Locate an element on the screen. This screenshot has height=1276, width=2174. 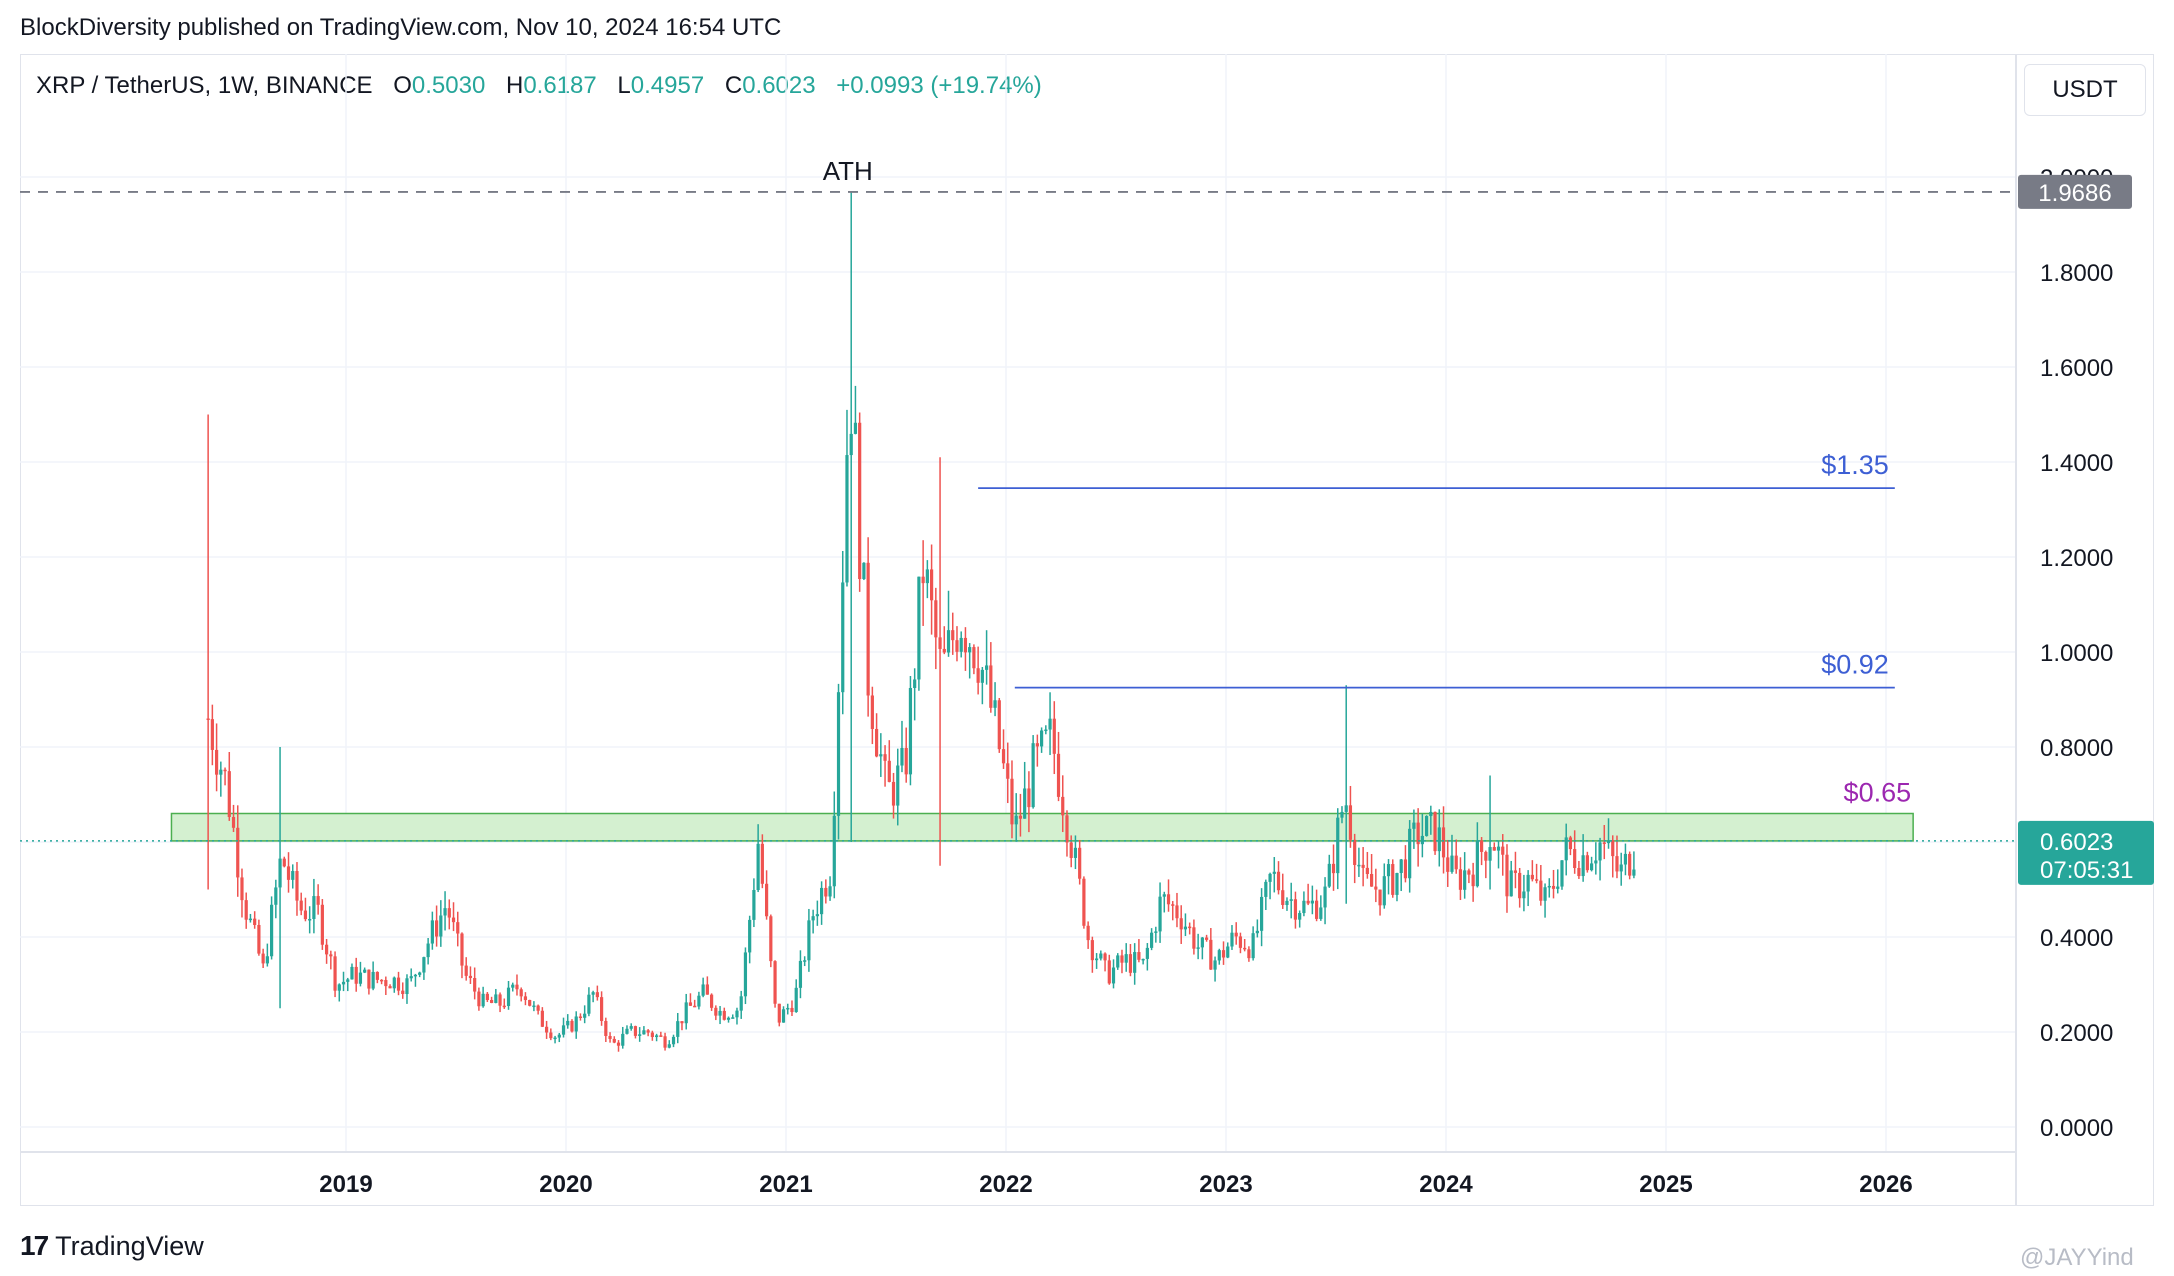
time-axis: 2019 2020 2021 2022 2023 2024 2025 2026 is located at coordinates (1115, 1184).